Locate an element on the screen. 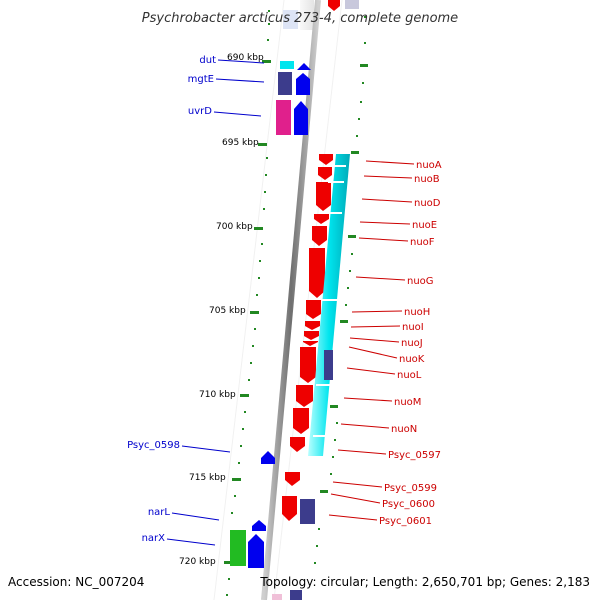 This screenshot has width=600, height=600. gene-bottom-navy is located at coordinates (296, 595).